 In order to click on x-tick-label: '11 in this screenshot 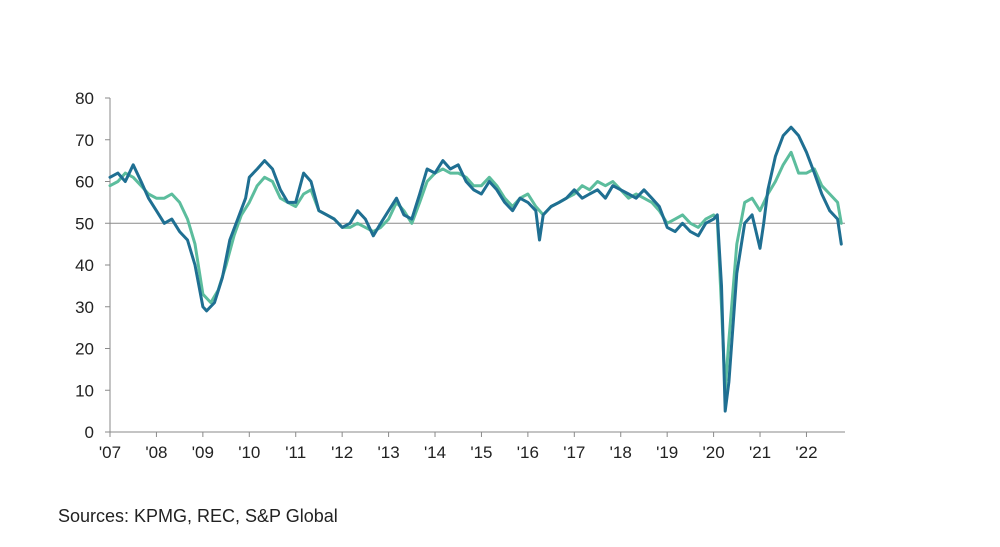, I will do `click(295, 452)`.